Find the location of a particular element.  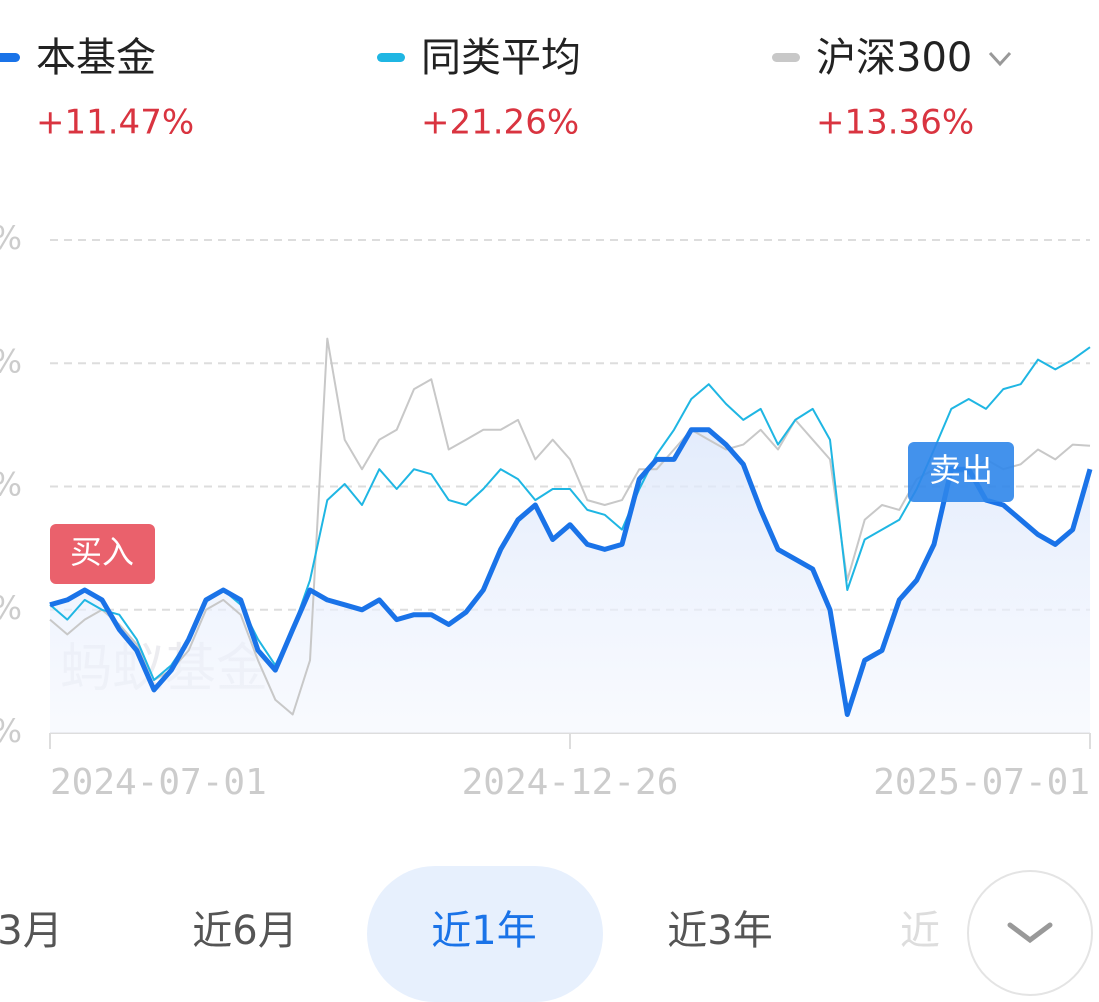

tab-active-bg is located at coordinates (485, 934).